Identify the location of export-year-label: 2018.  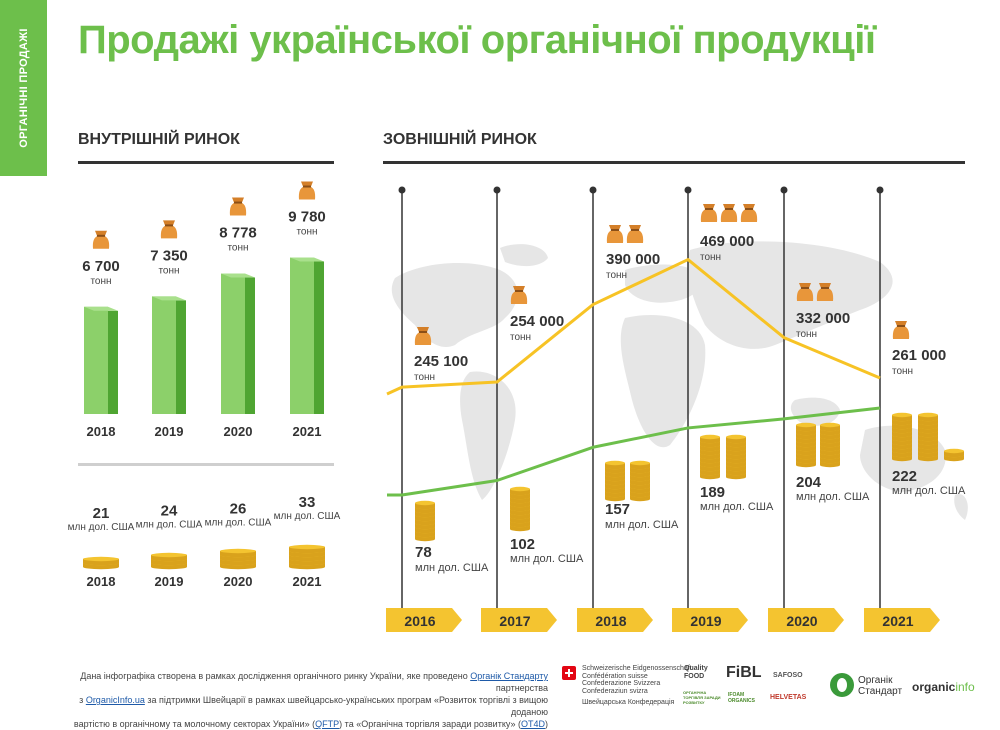
(610, 621).